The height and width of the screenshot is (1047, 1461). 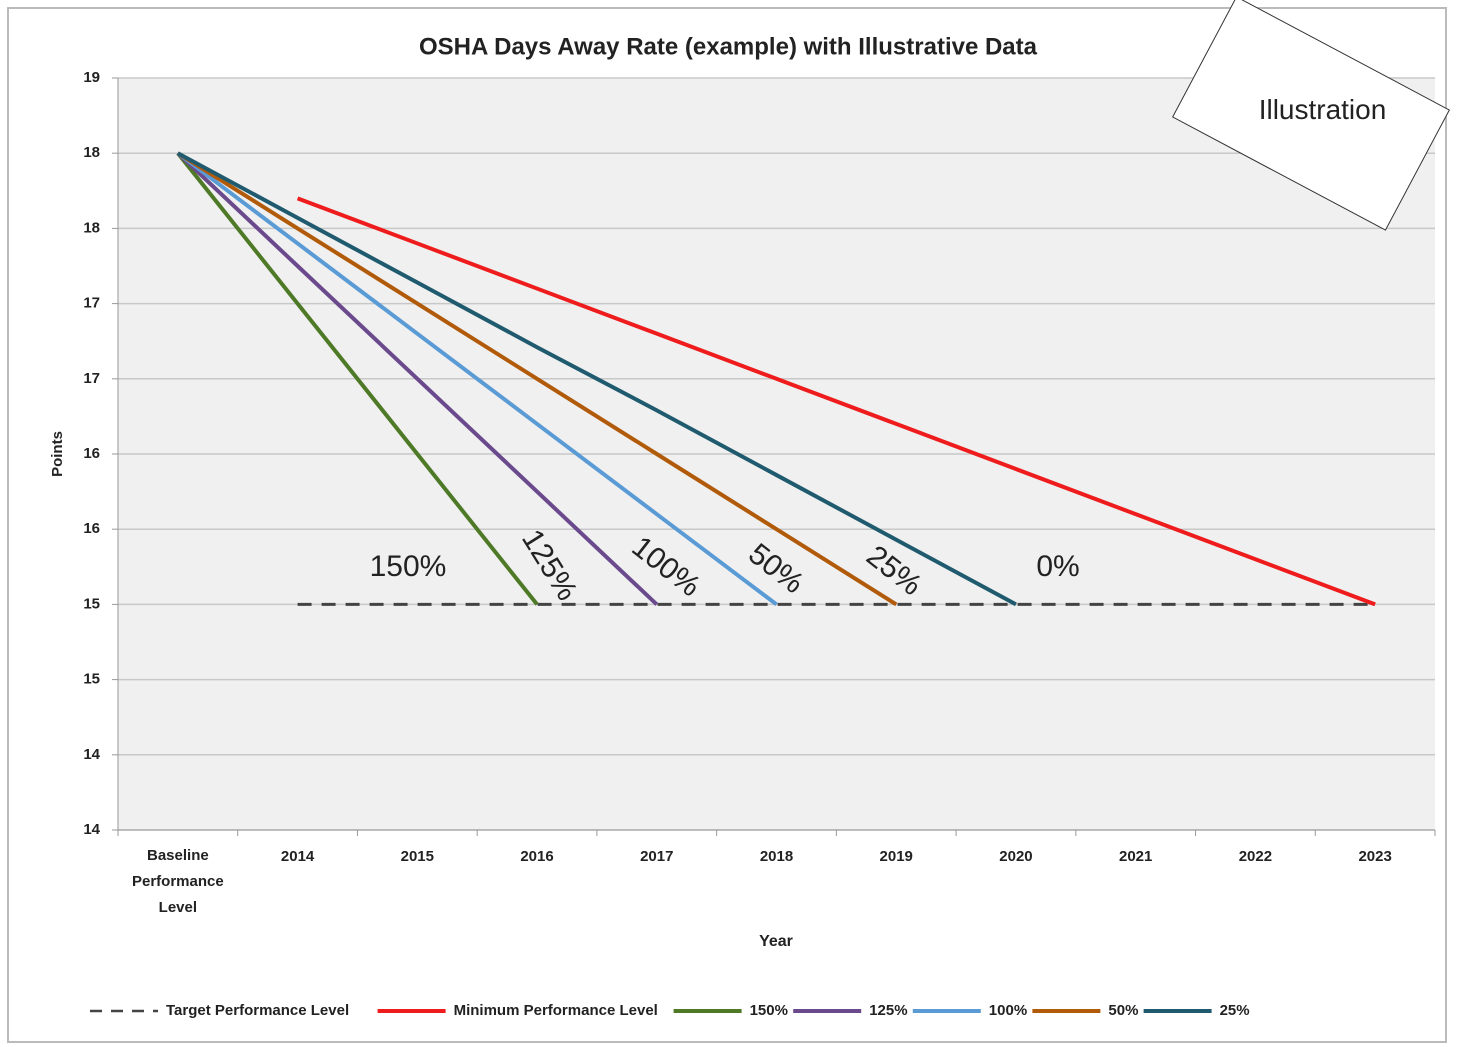 I want to click on x-tick-label: 2014, so click(x=298, y=856).